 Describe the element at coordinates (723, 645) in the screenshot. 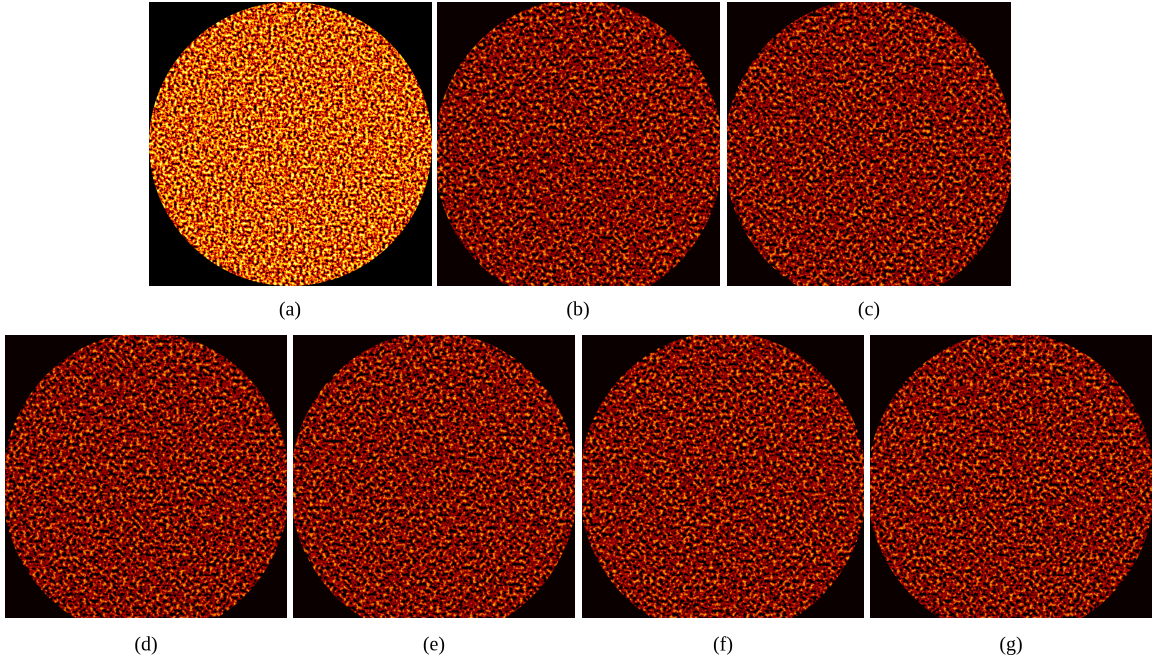

I see `panel-label: (f)` at that location.